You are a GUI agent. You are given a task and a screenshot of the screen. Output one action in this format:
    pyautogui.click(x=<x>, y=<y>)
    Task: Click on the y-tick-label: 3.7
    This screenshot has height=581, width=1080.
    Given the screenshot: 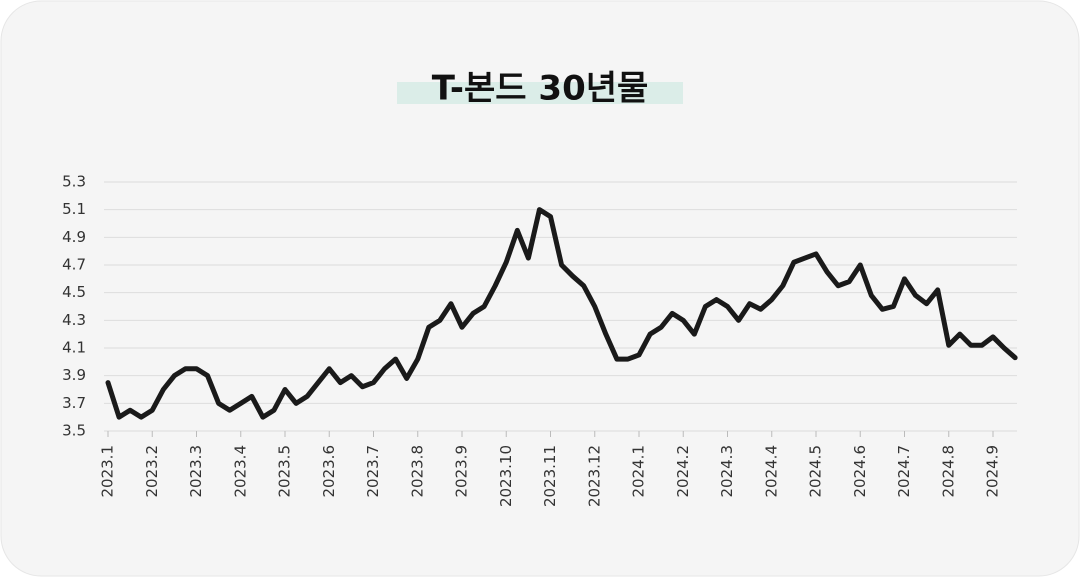 What is the action you would take?
    pyautogui.click(x=74, y=403)
    